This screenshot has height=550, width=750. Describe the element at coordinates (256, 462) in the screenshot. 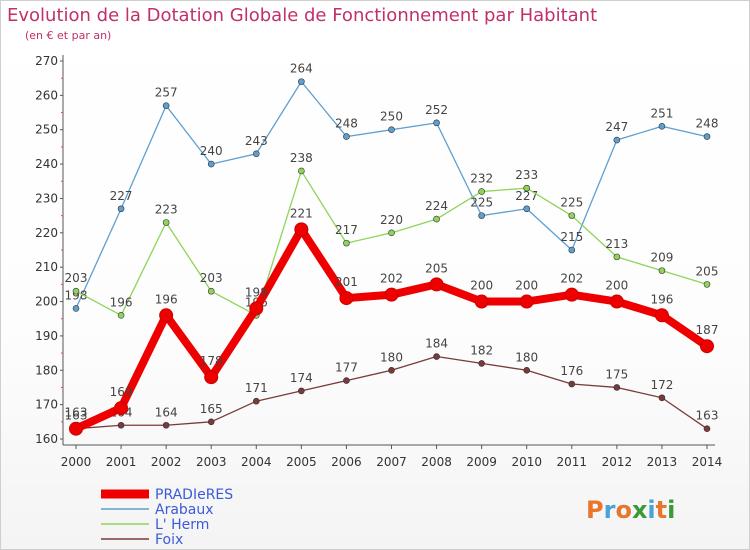

I see `x-tick-label: 2004` at that location.